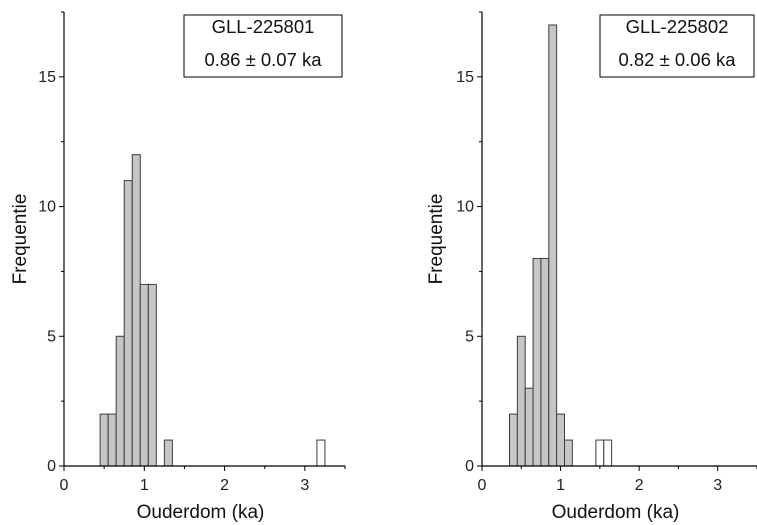  Describe the element at coordinates (263, 59) in the screenshot. I see `legend-age: 0.86 ± 0.07 ka` at that location.